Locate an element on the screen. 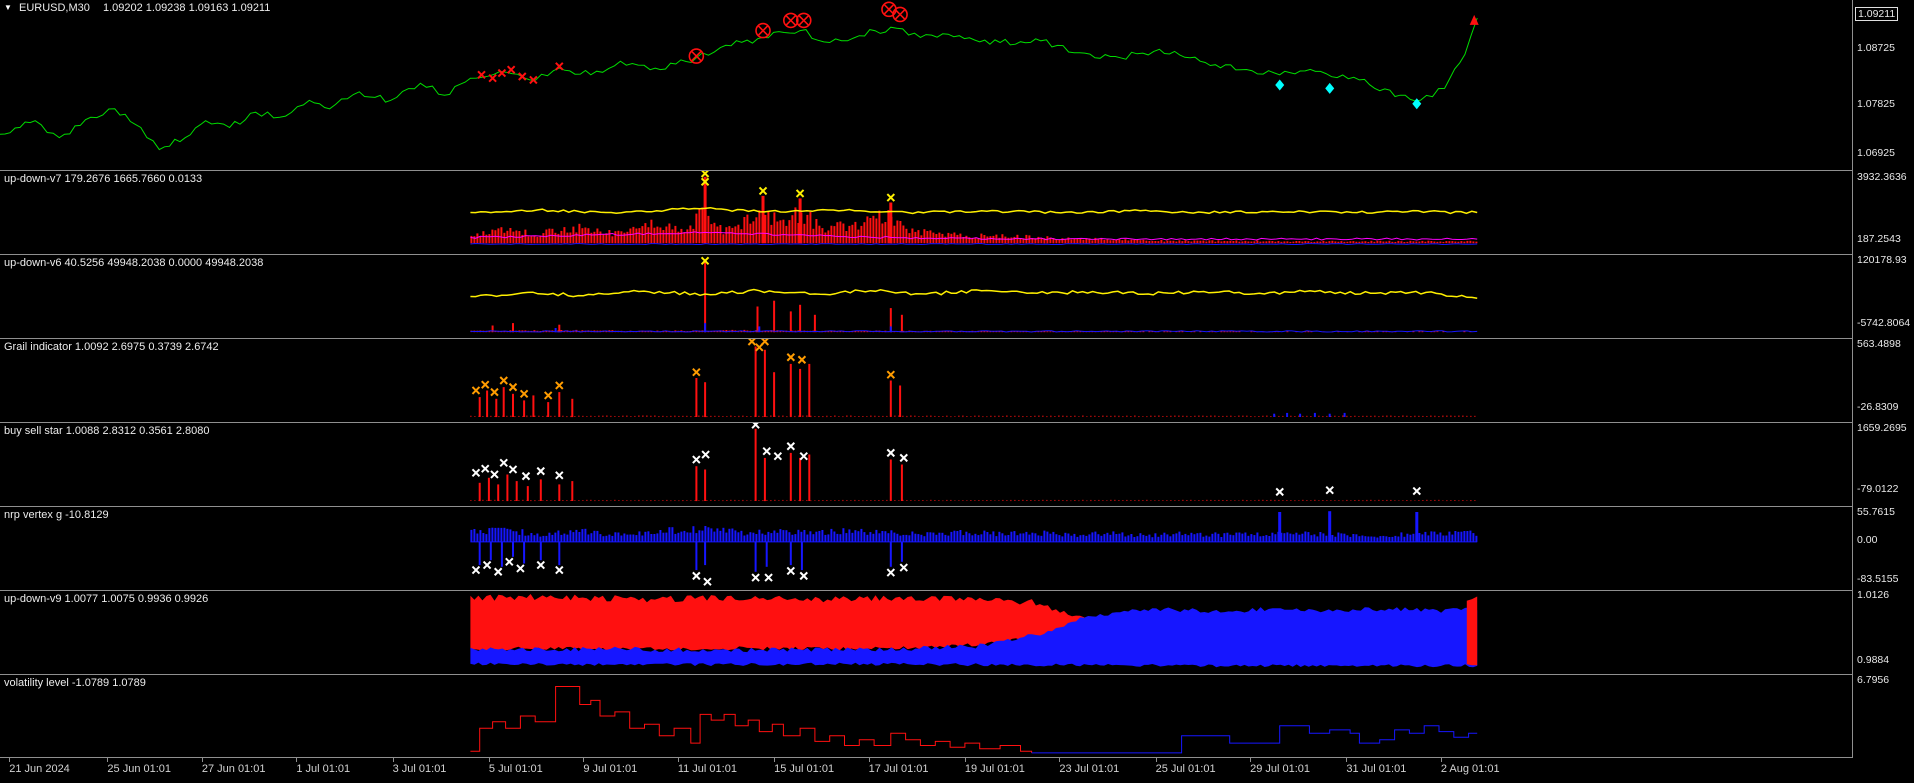 This screenshot has height=783, width=1914. pane-up-down-v9: up-down-v9 1.0077 1.0075 0.9936 0.9926 is located at coordinates (926, 632).